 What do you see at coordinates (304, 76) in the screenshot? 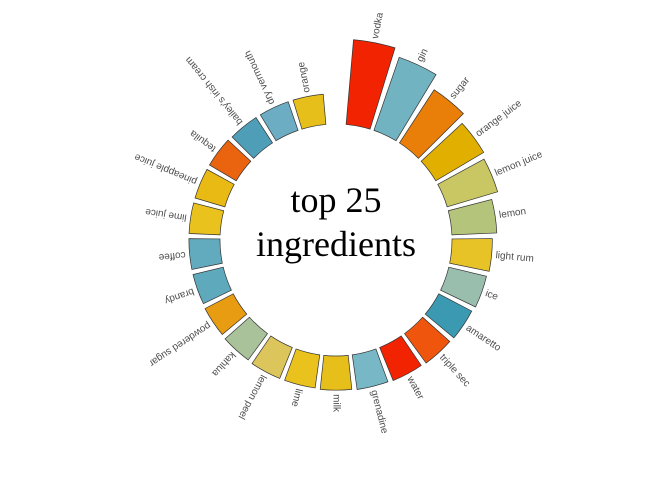
I see `label-orange: orange` at bounding box center [304, 76].